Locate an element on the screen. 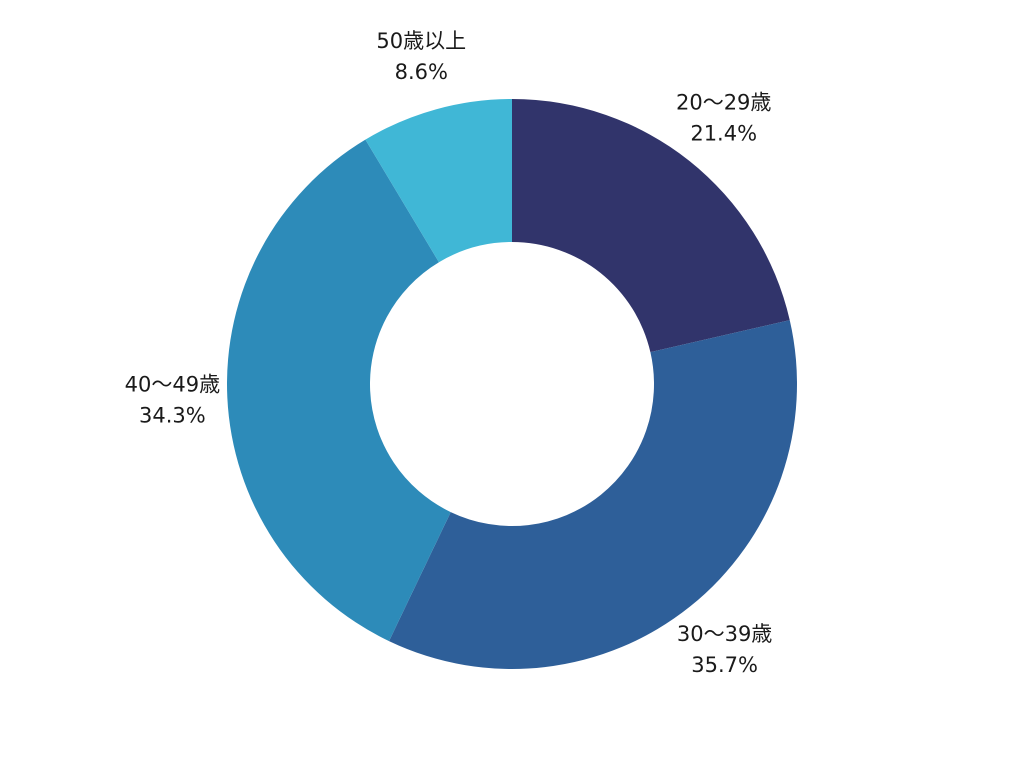  category-label: 20〜29歳 is located at coordinates (723, 103).